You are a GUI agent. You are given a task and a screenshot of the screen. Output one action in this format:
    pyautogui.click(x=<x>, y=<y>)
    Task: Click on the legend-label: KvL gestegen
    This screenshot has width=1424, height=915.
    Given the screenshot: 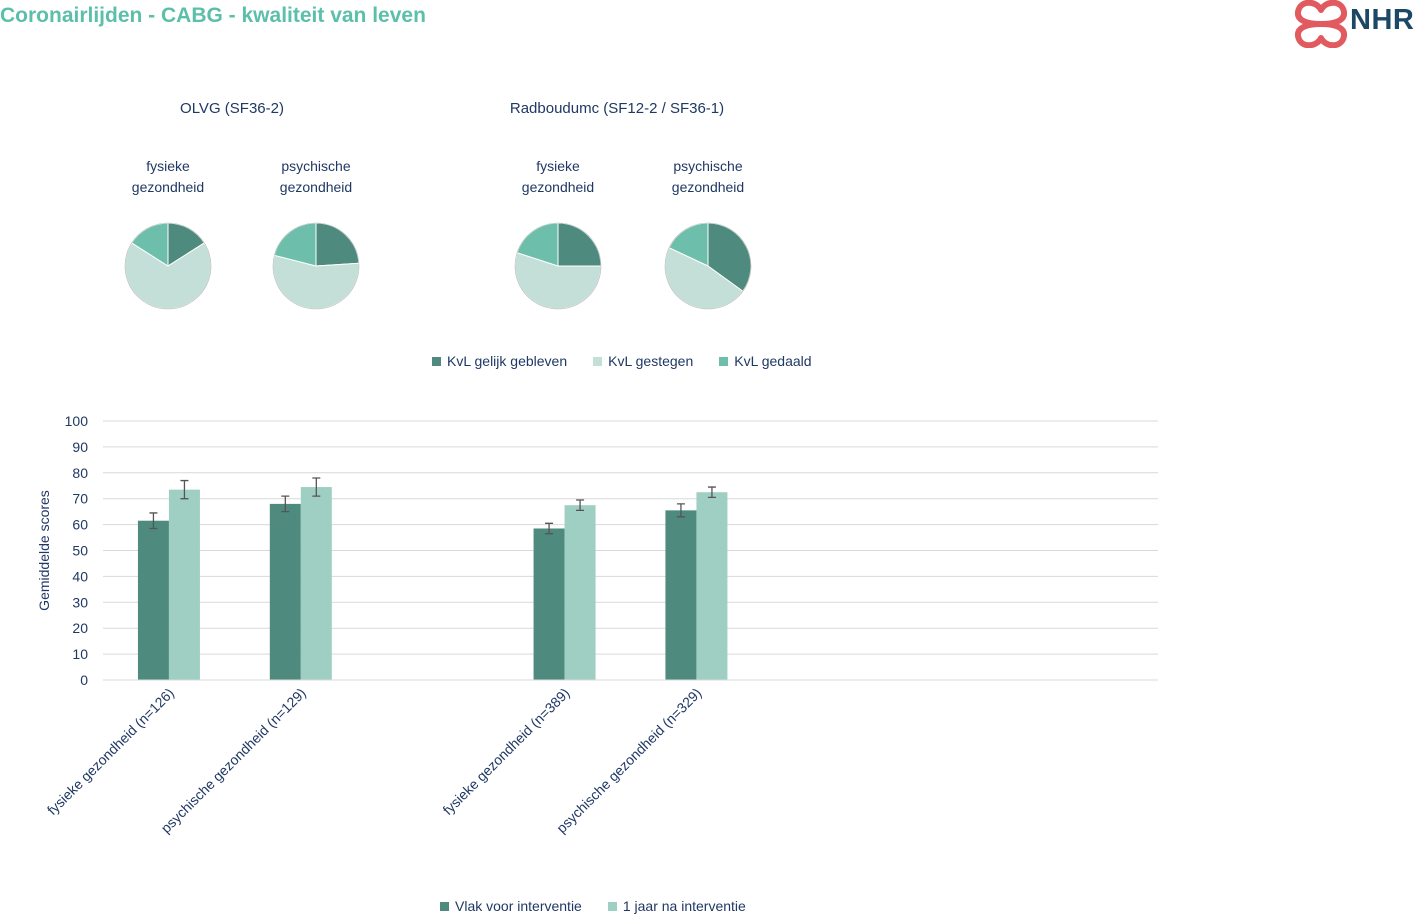 What is the action you would take?
    pyautogui.click(x=651, y=361)
    